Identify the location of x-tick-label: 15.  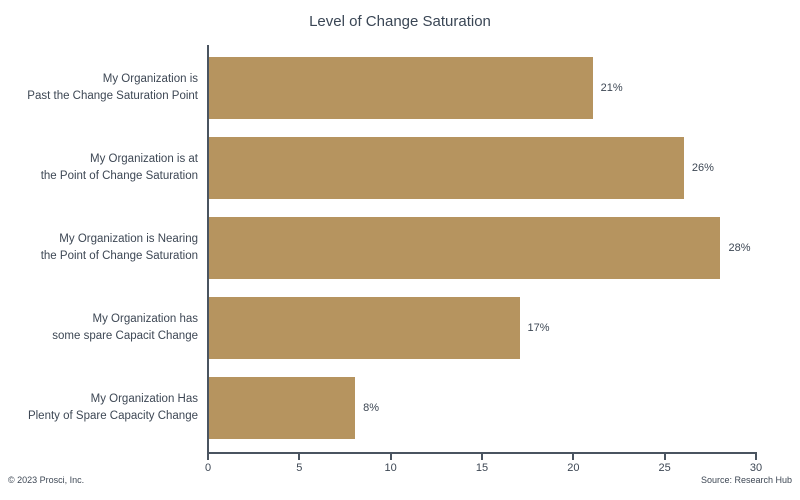
(482, 468).